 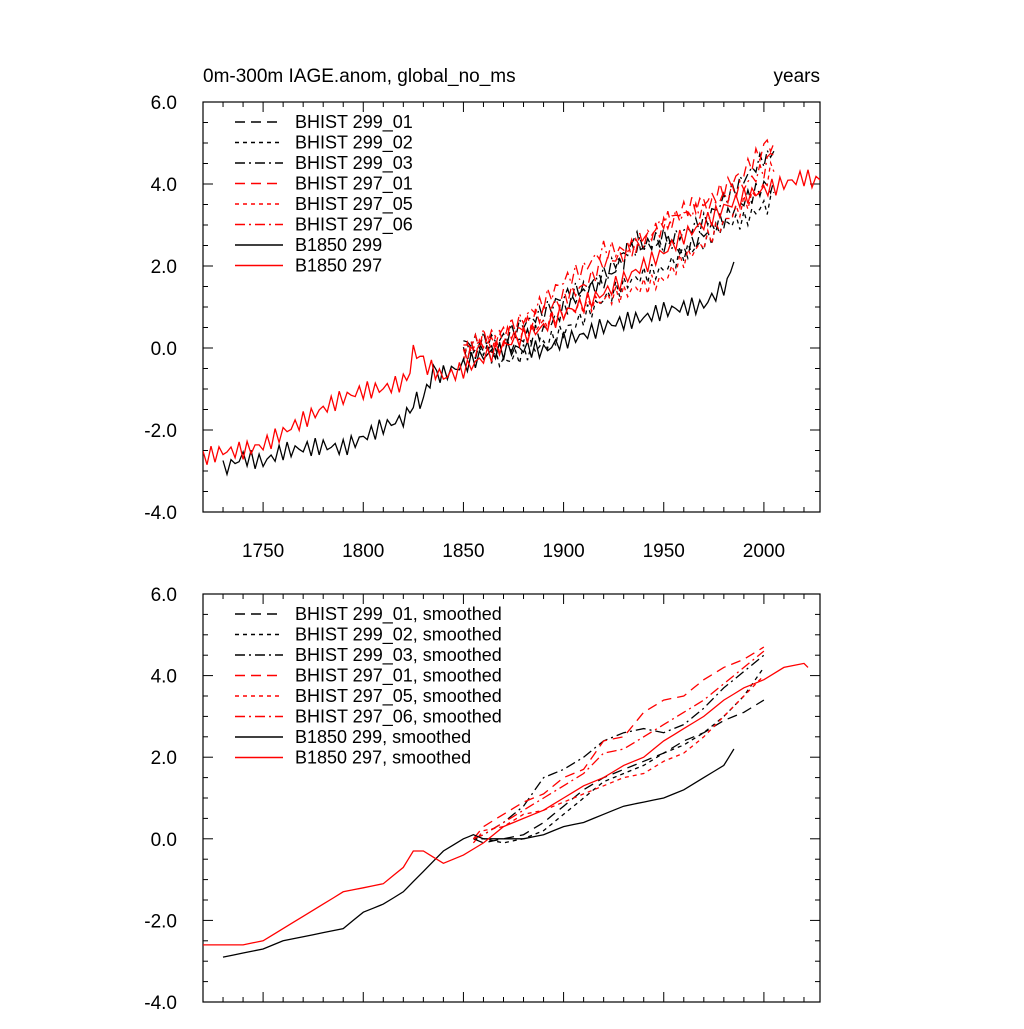 I want to click on series-line-bhist-297-01-smoothed, so click(x=618, y=743).